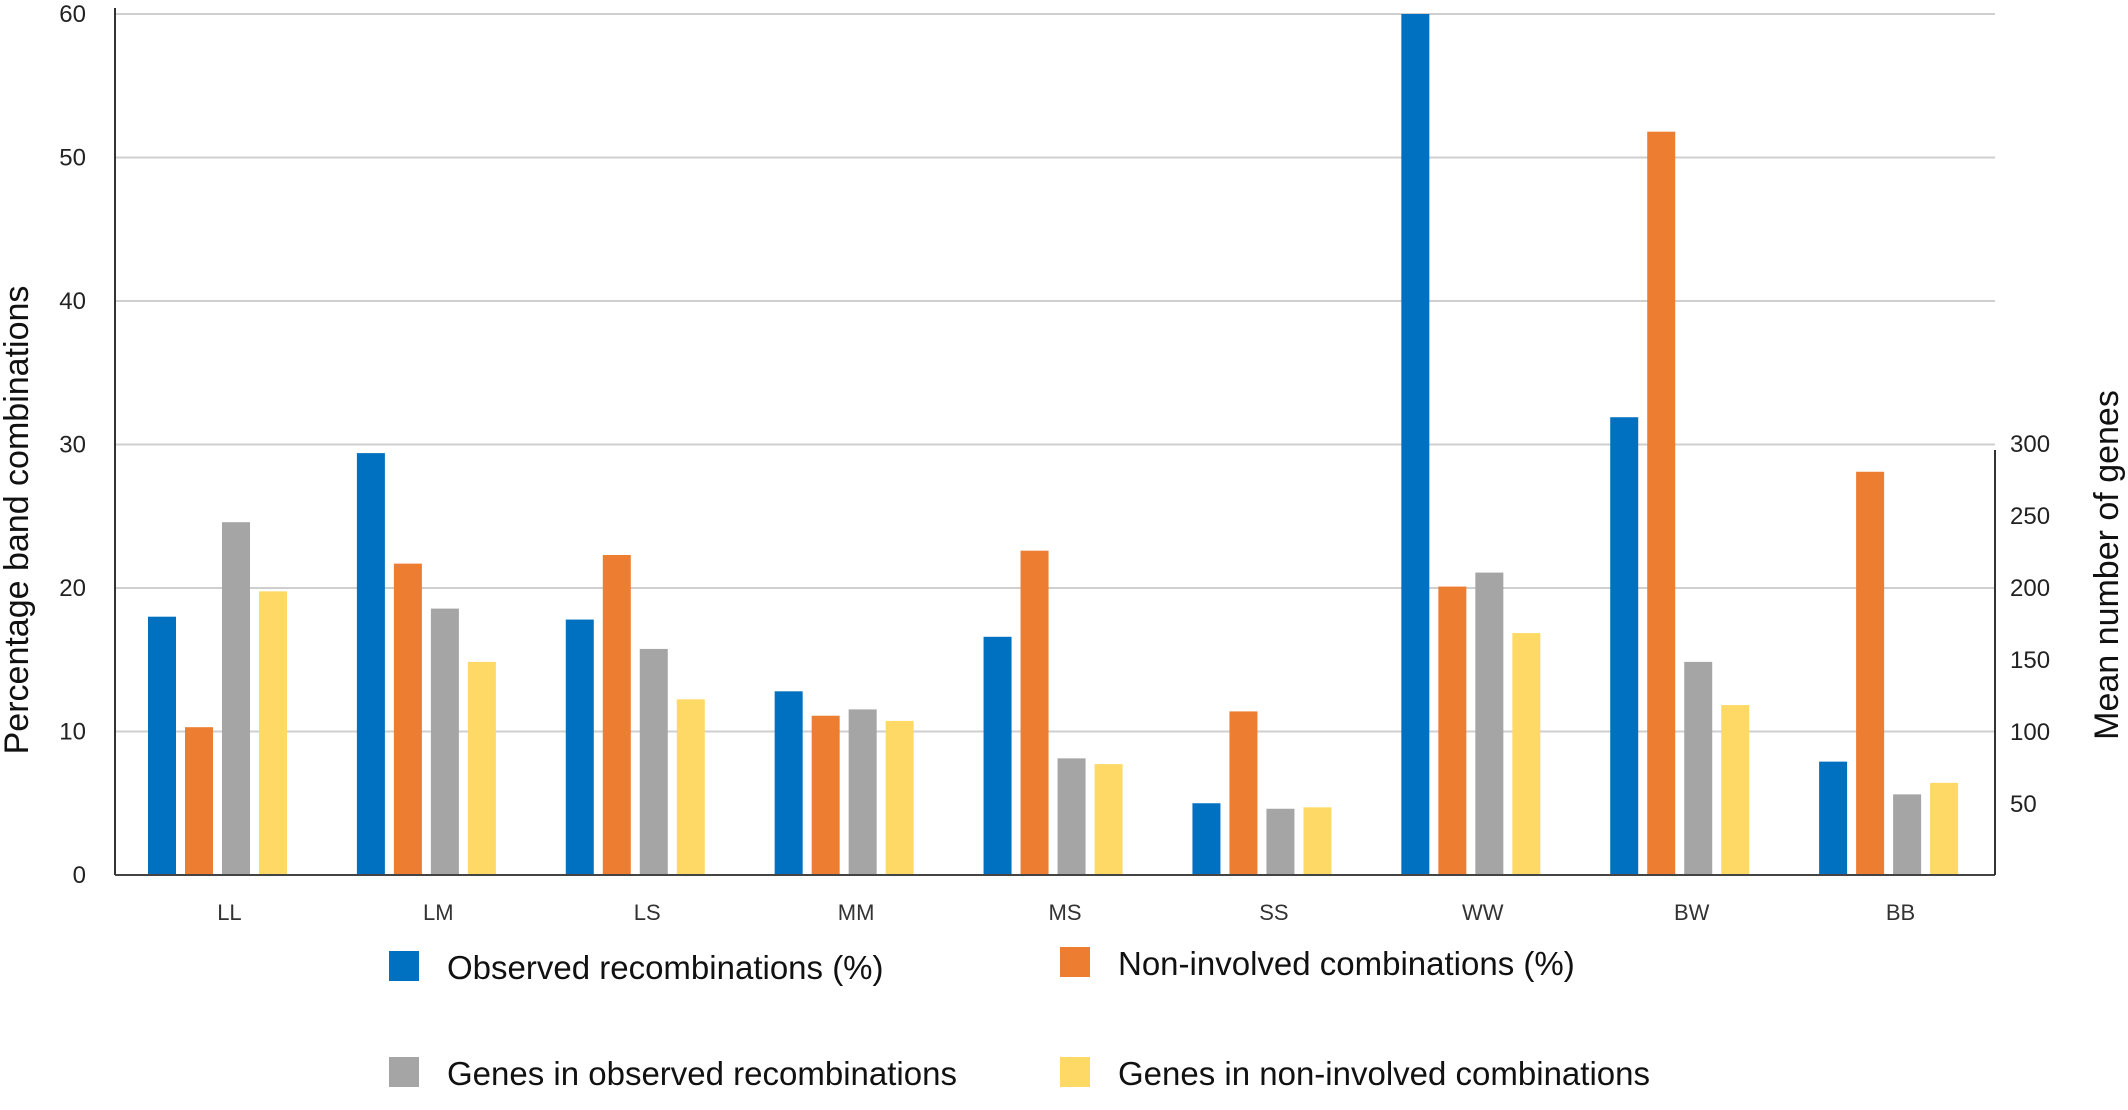  What do you see at coordinates (2030, 516) in the screenshot?
I see `y2-tick-label: 250` at bounding box center [2030, 516].